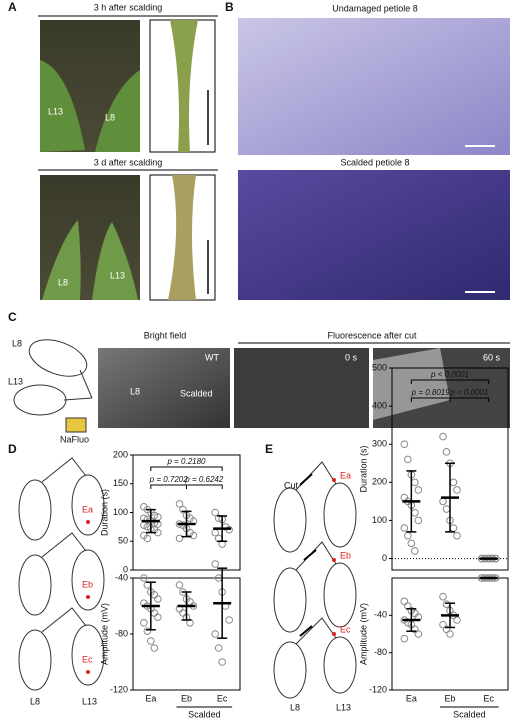 This screenshot has height=720, width=523. Describe the element at coordinates (431, 392) in the screenshot. I see `p-value: p = 0.8019` at that location.